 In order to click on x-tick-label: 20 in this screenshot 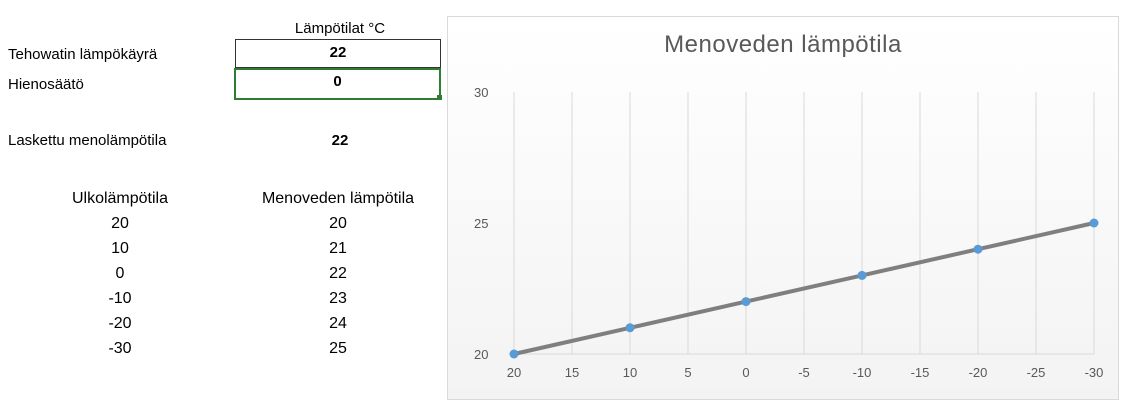, I will do `click(514, 372)`.